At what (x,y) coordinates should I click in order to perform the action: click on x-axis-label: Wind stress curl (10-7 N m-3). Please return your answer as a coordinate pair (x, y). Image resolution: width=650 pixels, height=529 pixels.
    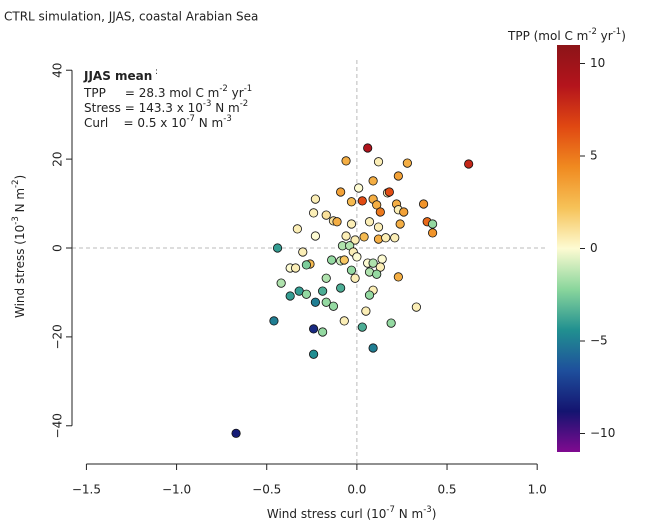
    Looking at the image, I should click on (352, 513).